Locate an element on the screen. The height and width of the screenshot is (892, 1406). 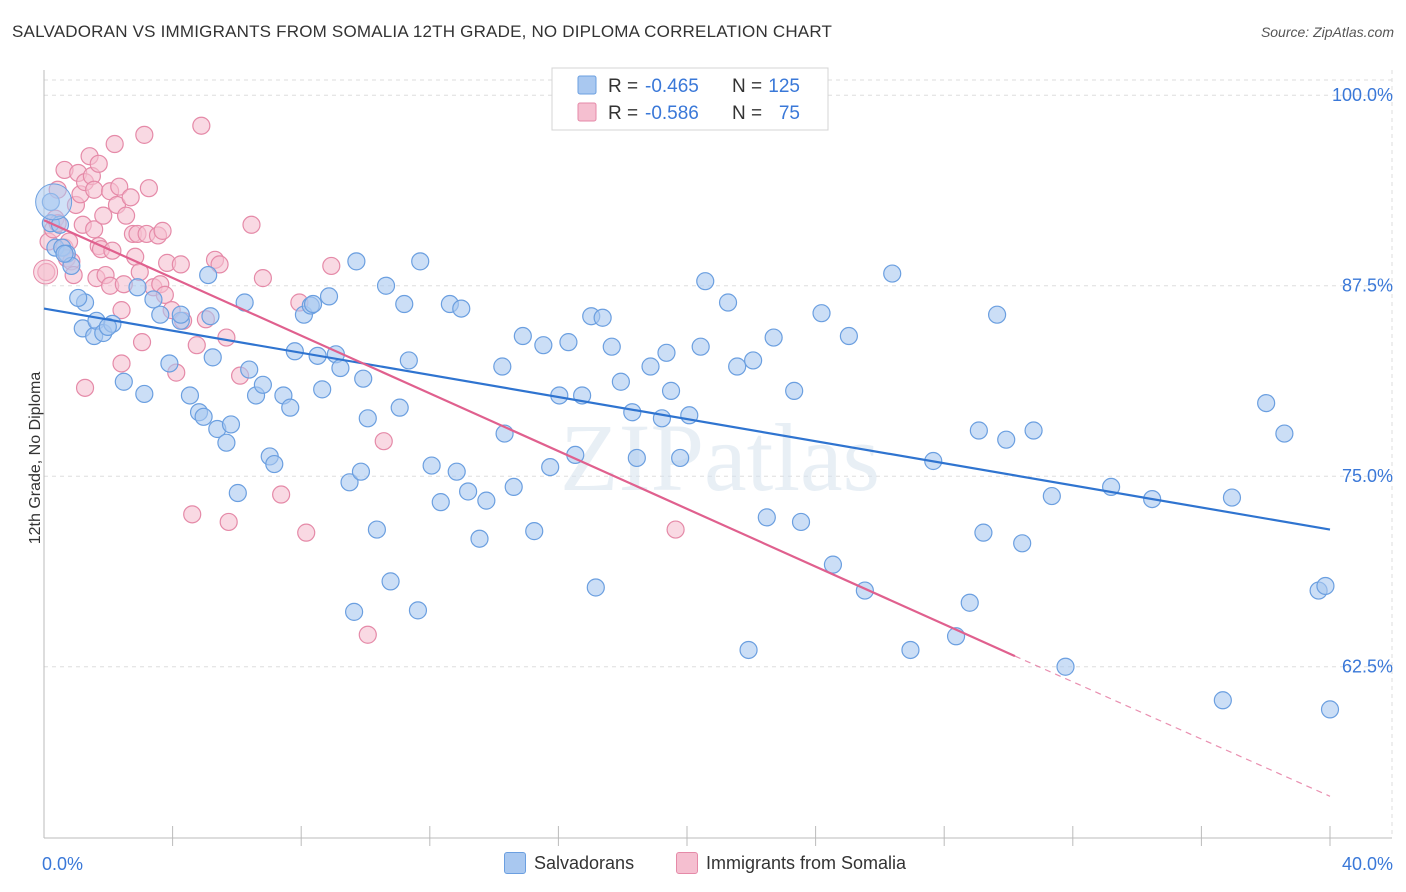
legend-swatch-salvadorans is located at coordinates (515, 863).